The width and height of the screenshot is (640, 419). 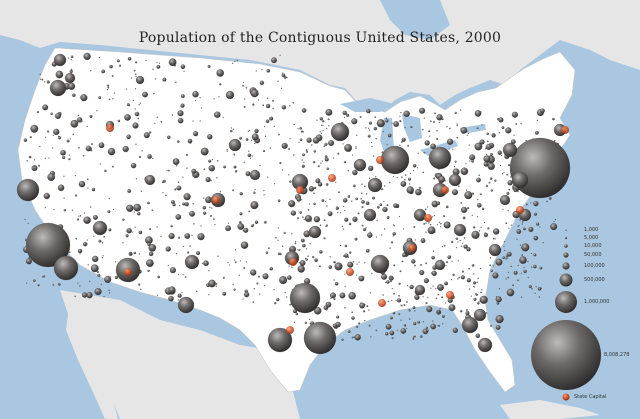 I want to click on legend-label-8008278: 8,008,278, so click(x=617, y=355).